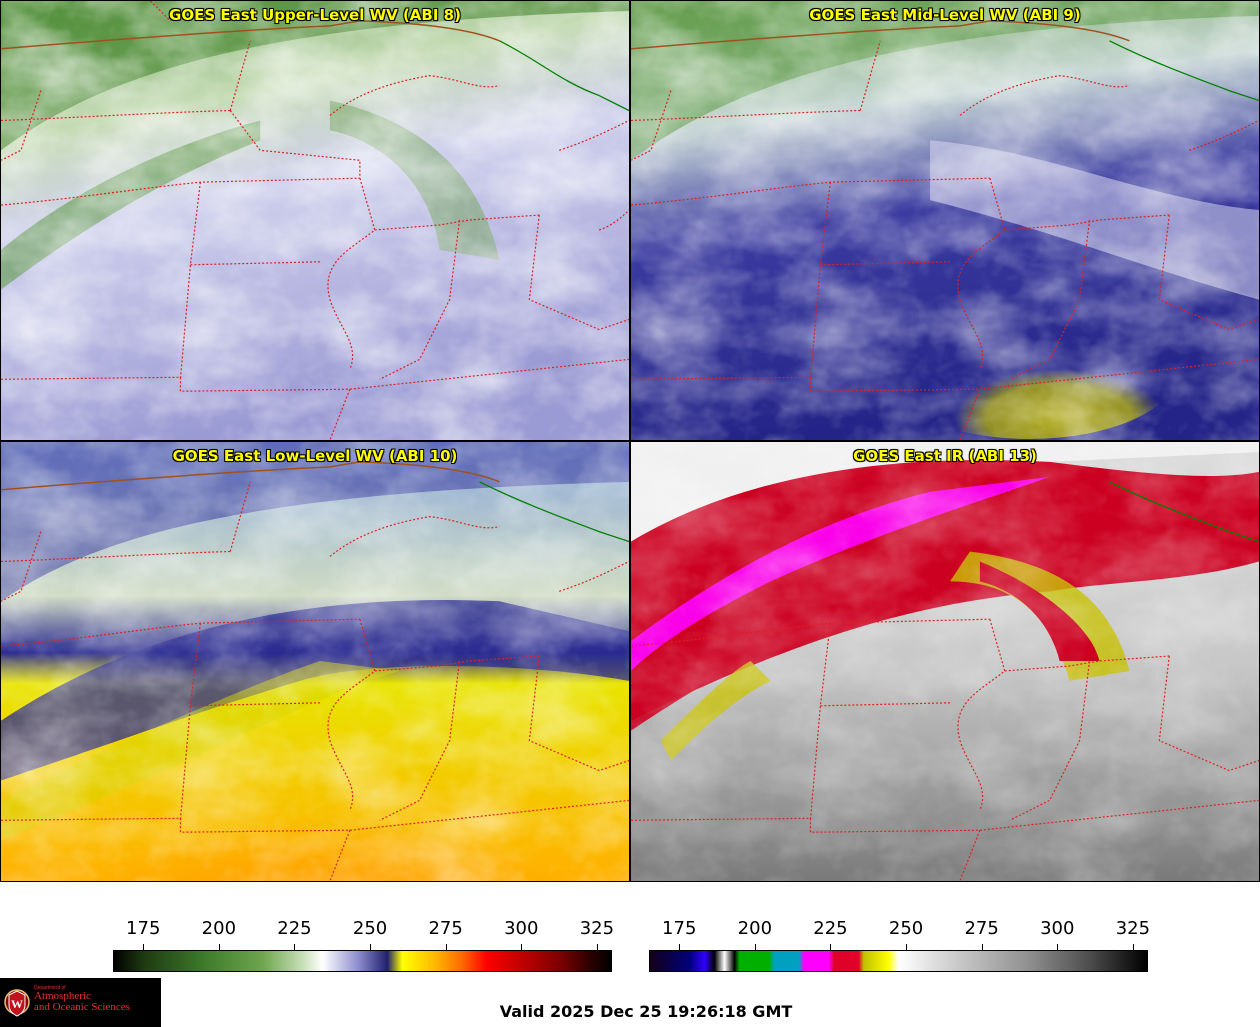 This screenshot has width=1260, height=1027. Describe the element at coordinates (315, 456) in the screenshot. I see `panel-title: GOES East Low-Level WV (ABI 10)` at that location.